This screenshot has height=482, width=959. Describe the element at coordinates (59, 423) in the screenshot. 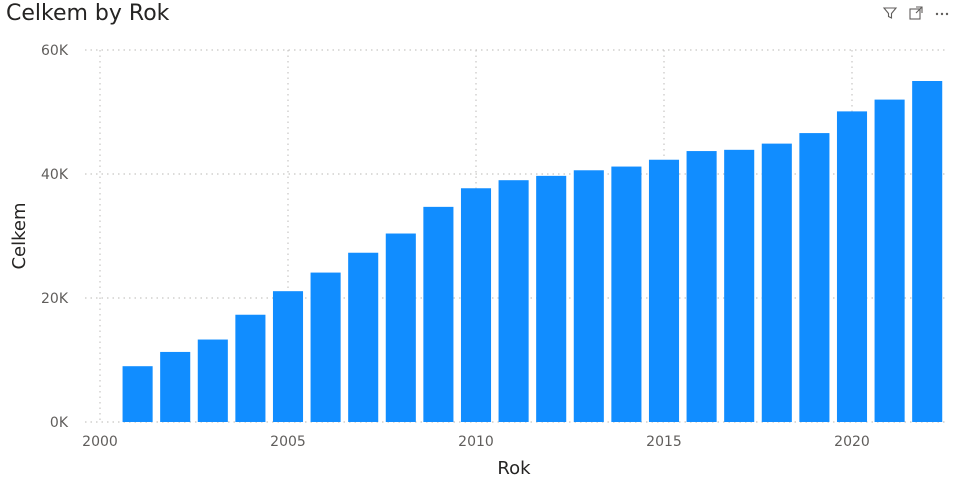

I see `y-tick-label: 0K` at that location.